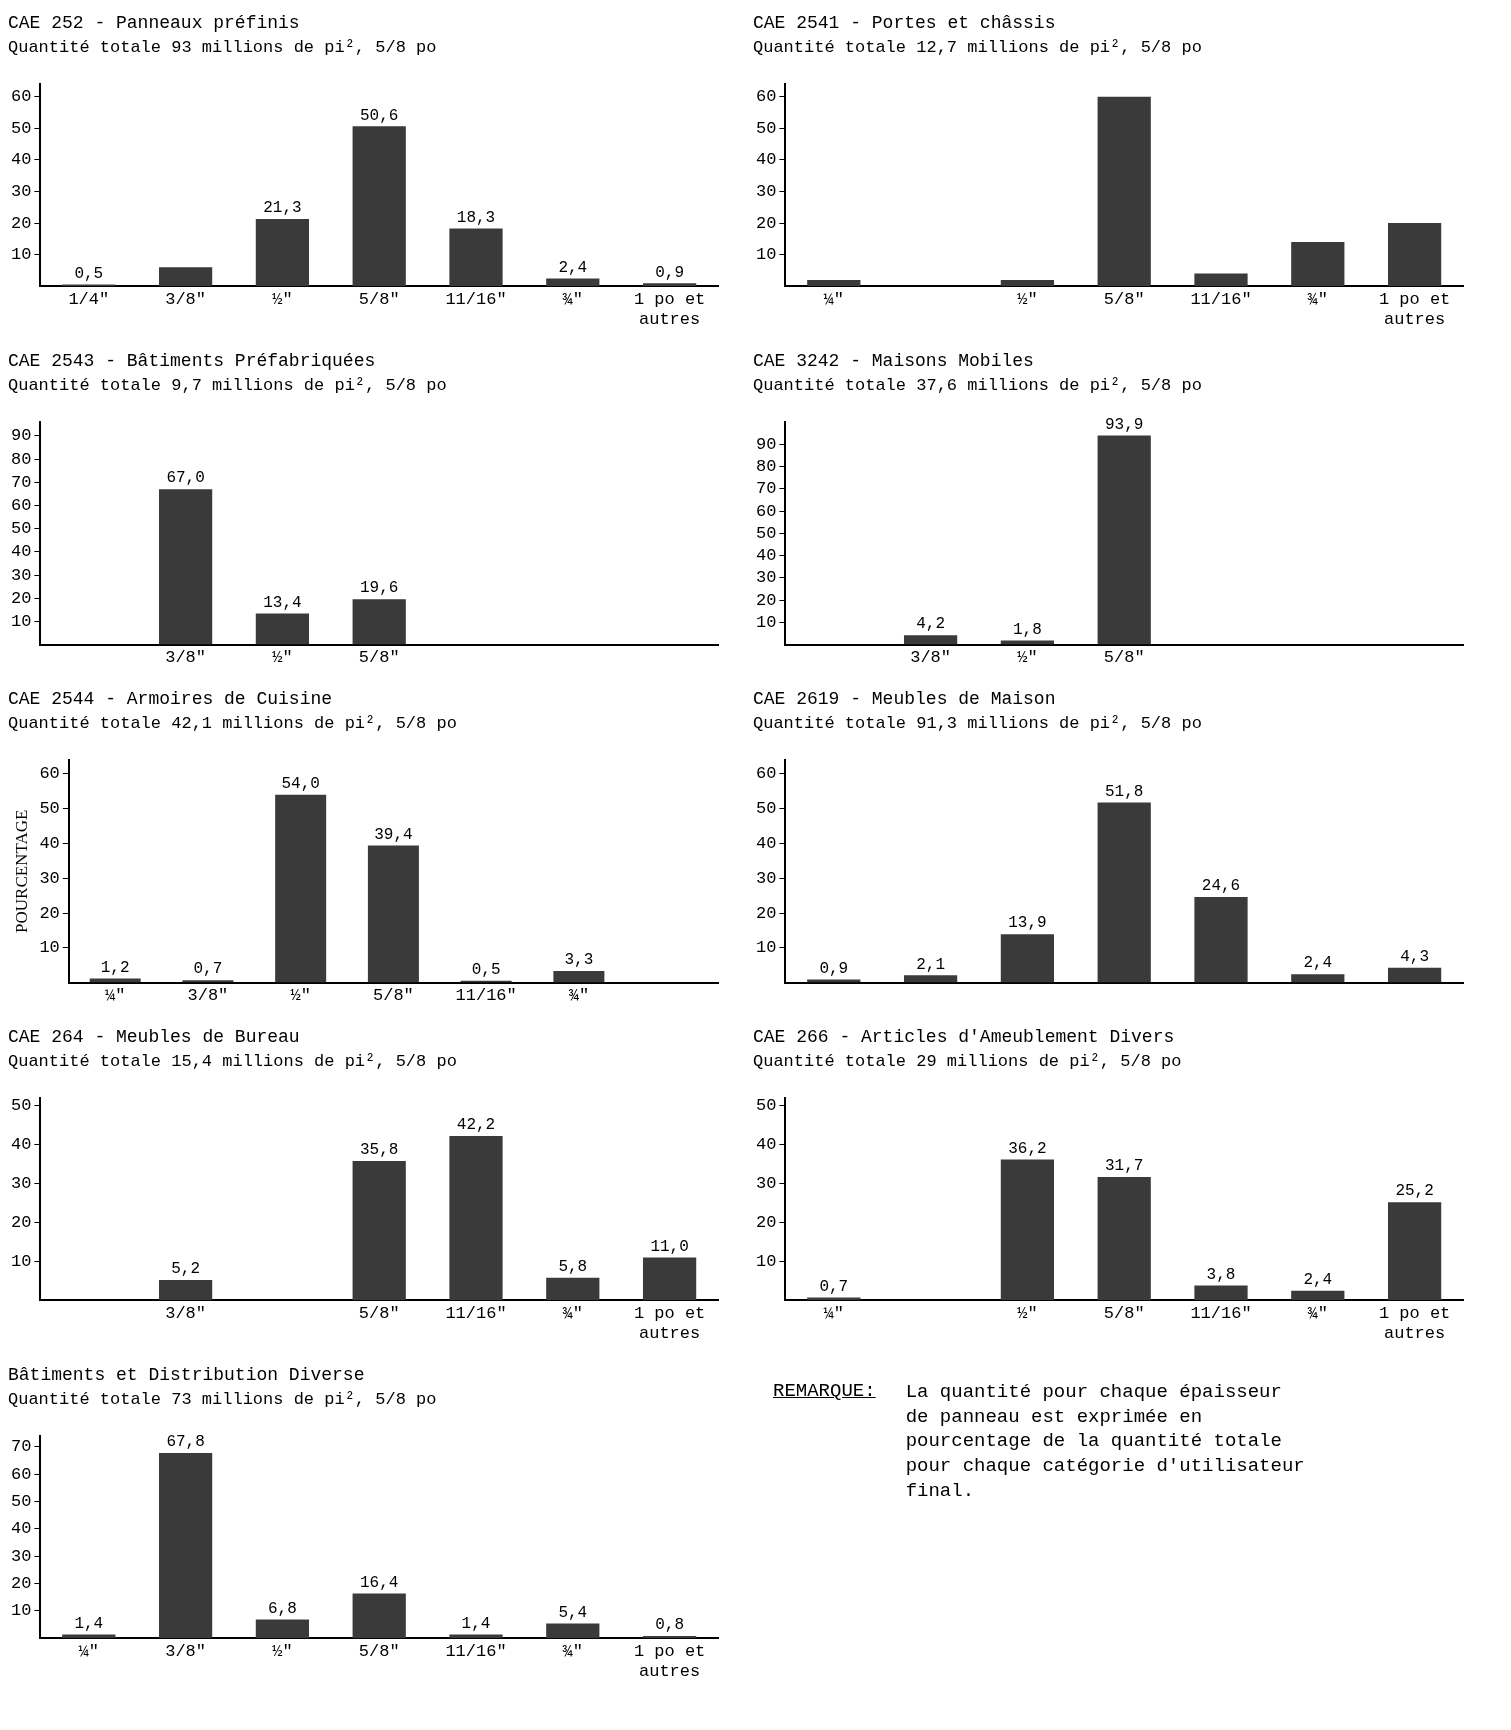 The image size is (1511, 1730). What do you see at coordinates (476, 1651) in the screenshot?
I see `x-tick-label: 11/16"` at bounding box center [476, 1651].